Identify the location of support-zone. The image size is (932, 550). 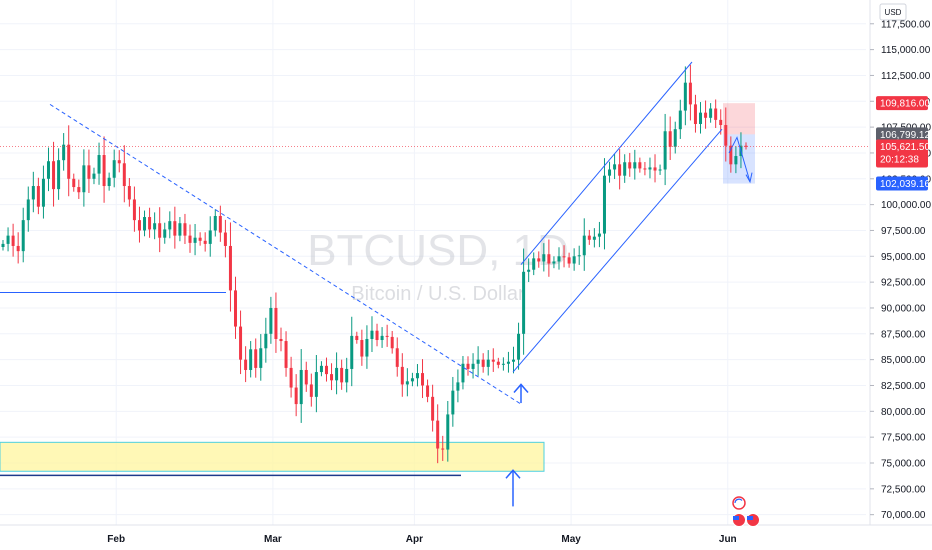
(272, 456).